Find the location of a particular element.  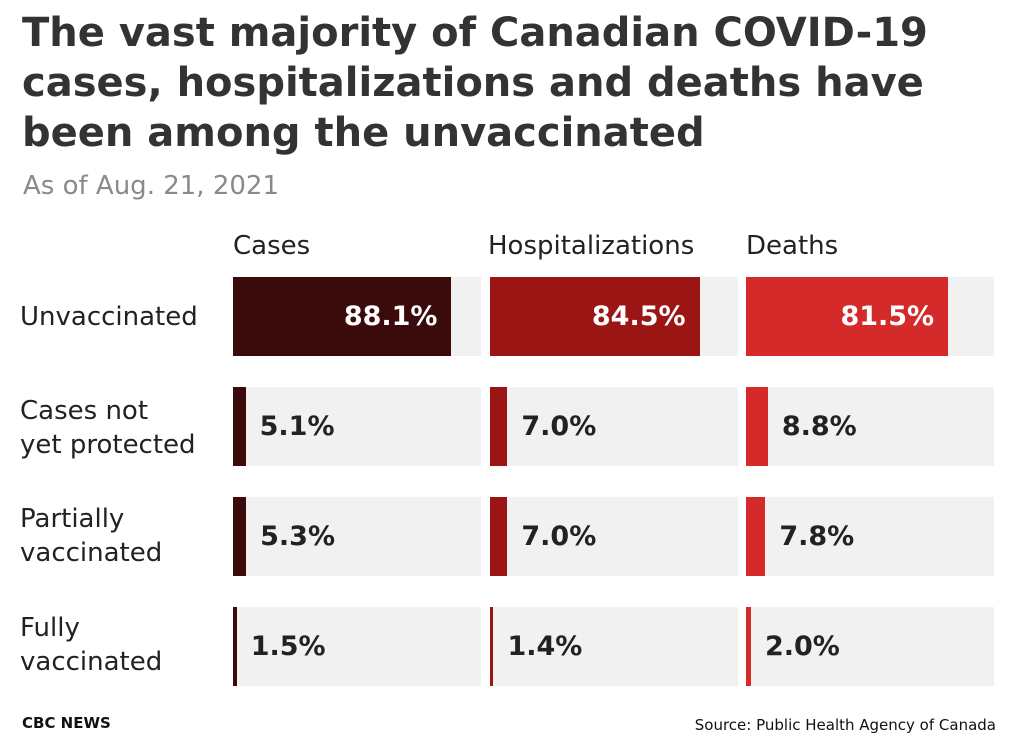

data-label-cases-unvaccinated: 88.1% is located at coordinates (390, 316).